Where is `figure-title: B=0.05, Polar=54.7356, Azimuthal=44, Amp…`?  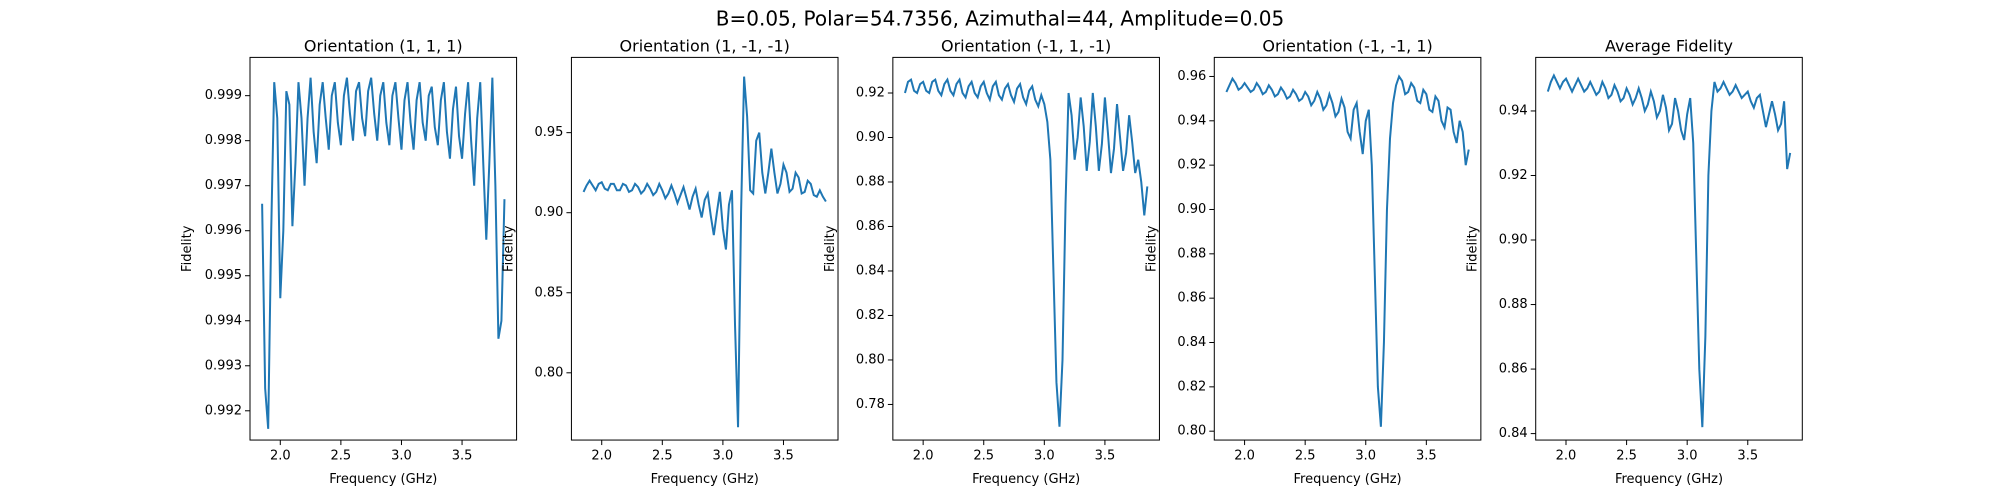
figure-title: B=0.05, Polar=54.7356, Azimuthal=44, Amp… is located at coordinates (1000, 19).